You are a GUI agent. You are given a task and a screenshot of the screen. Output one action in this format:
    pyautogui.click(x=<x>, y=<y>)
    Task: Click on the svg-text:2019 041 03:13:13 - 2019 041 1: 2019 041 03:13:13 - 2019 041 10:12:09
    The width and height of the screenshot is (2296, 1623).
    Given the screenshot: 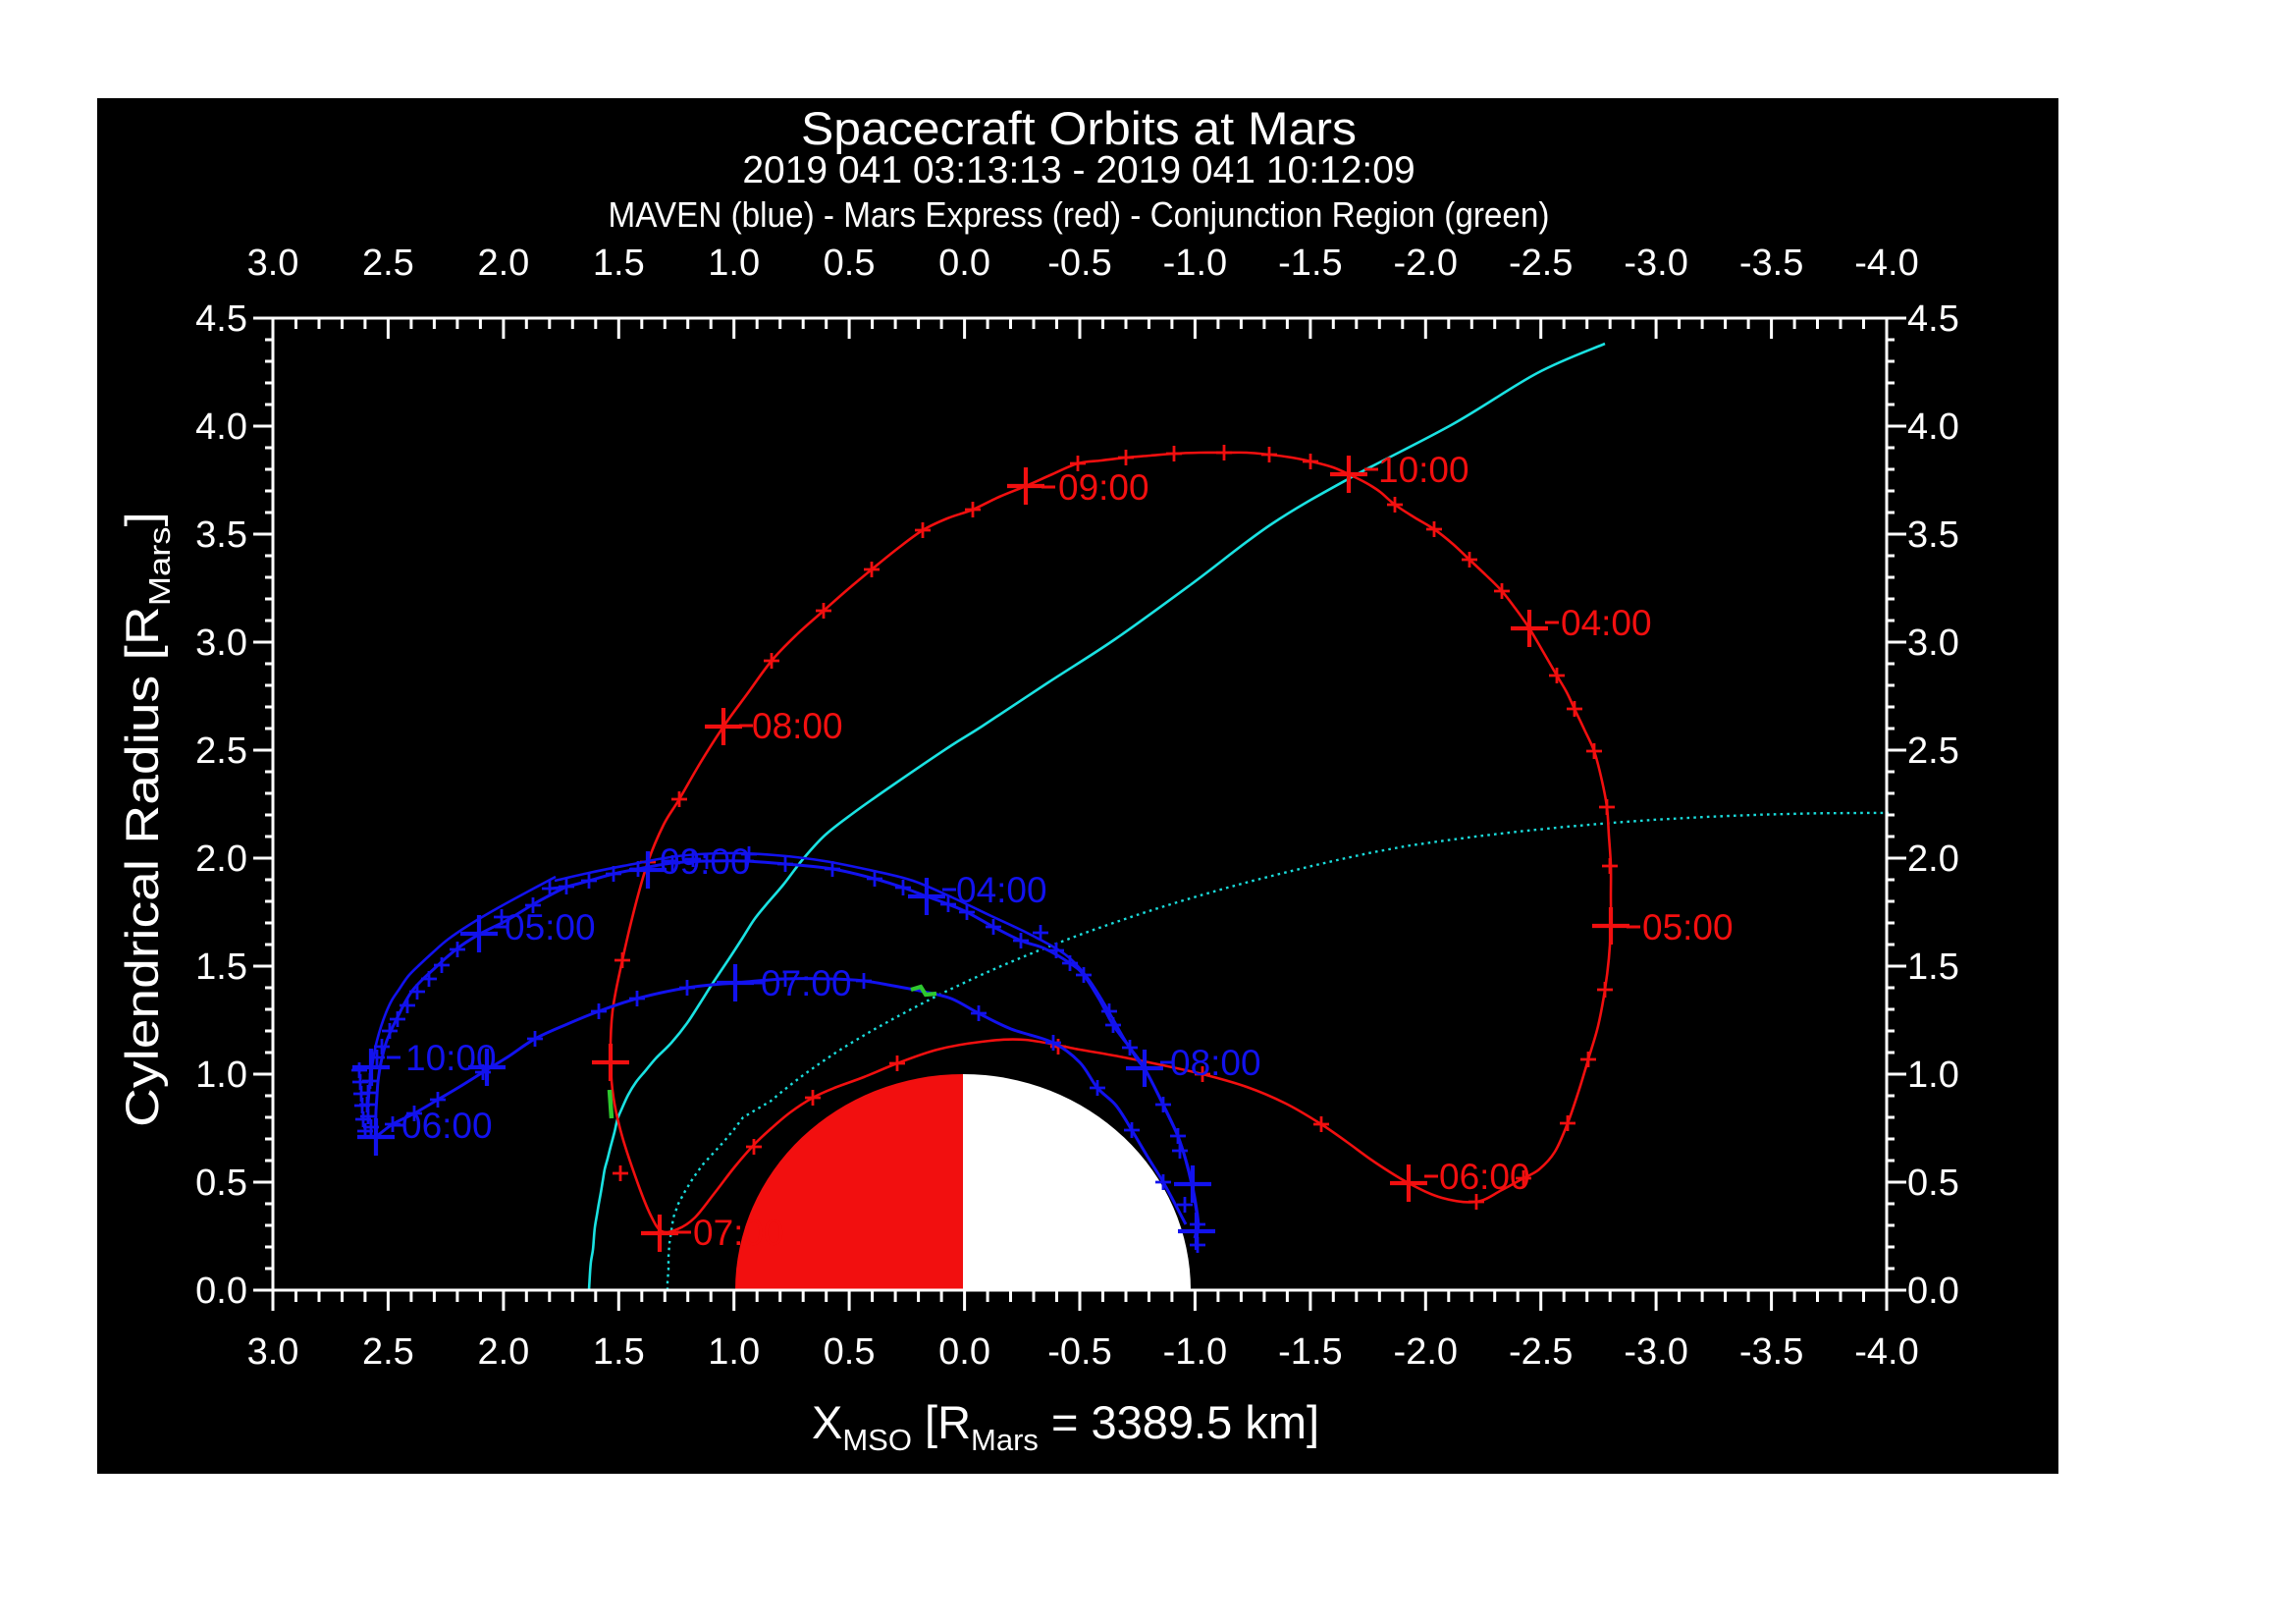 What is the action you would take?
    pyautogui.click(x=1078, y=170)
    